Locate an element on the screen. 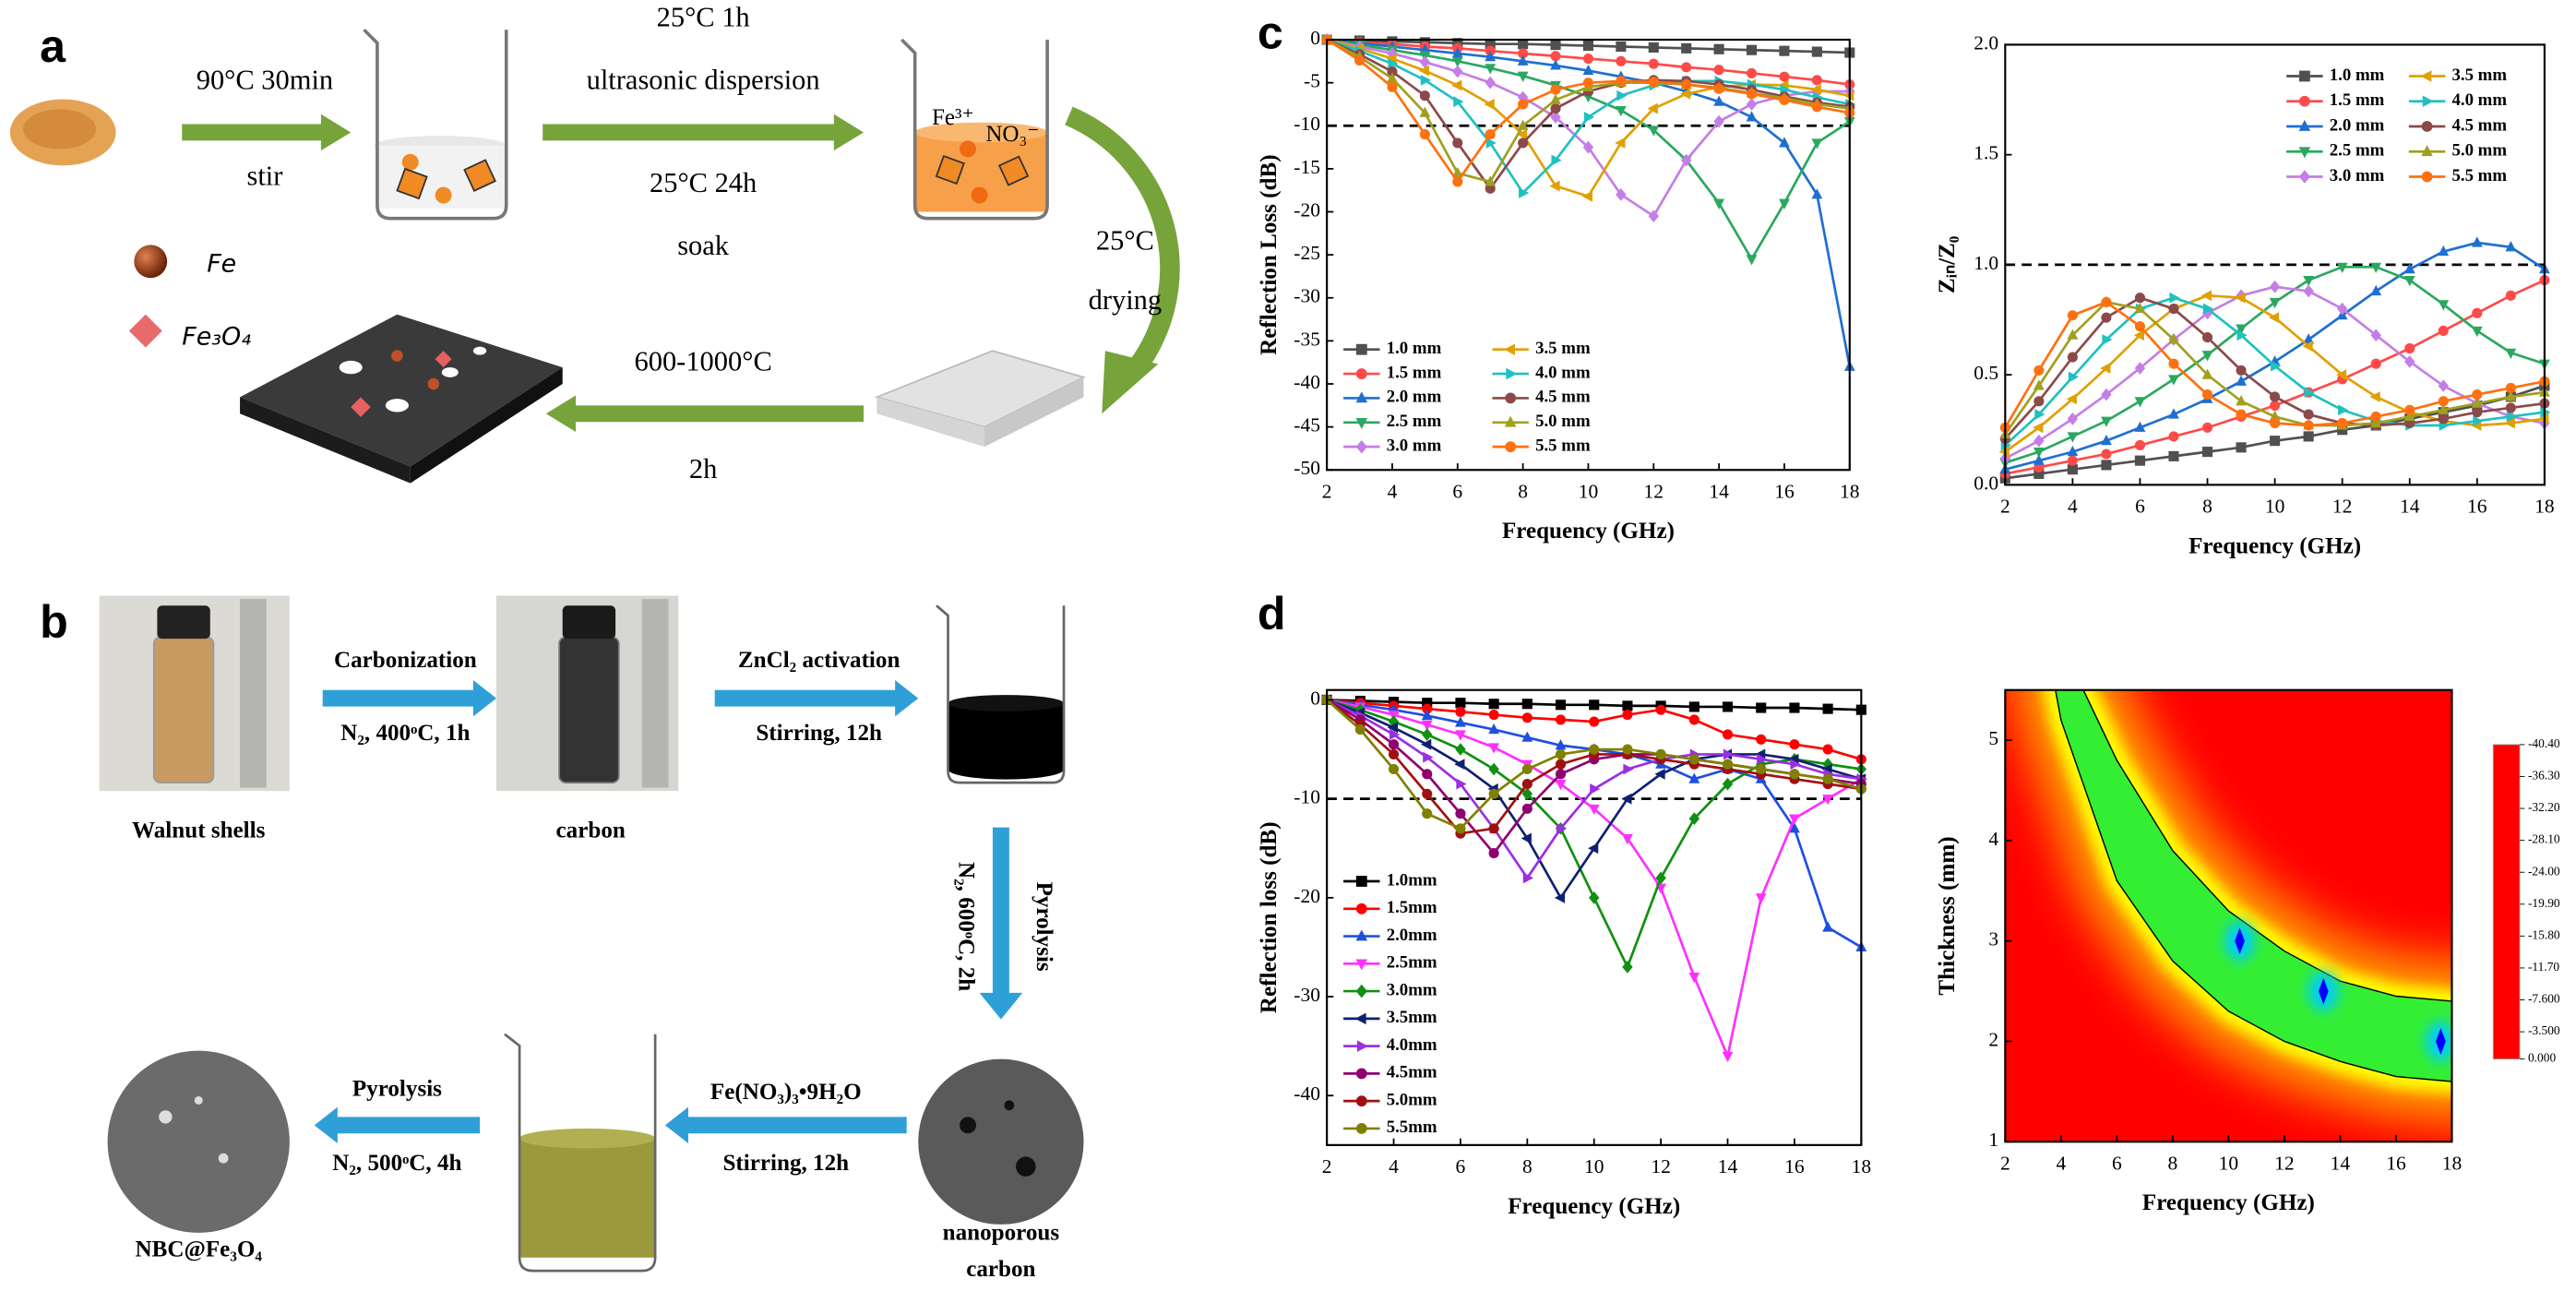  x-tick-label: 18 is located at coordinates (2544, 506).